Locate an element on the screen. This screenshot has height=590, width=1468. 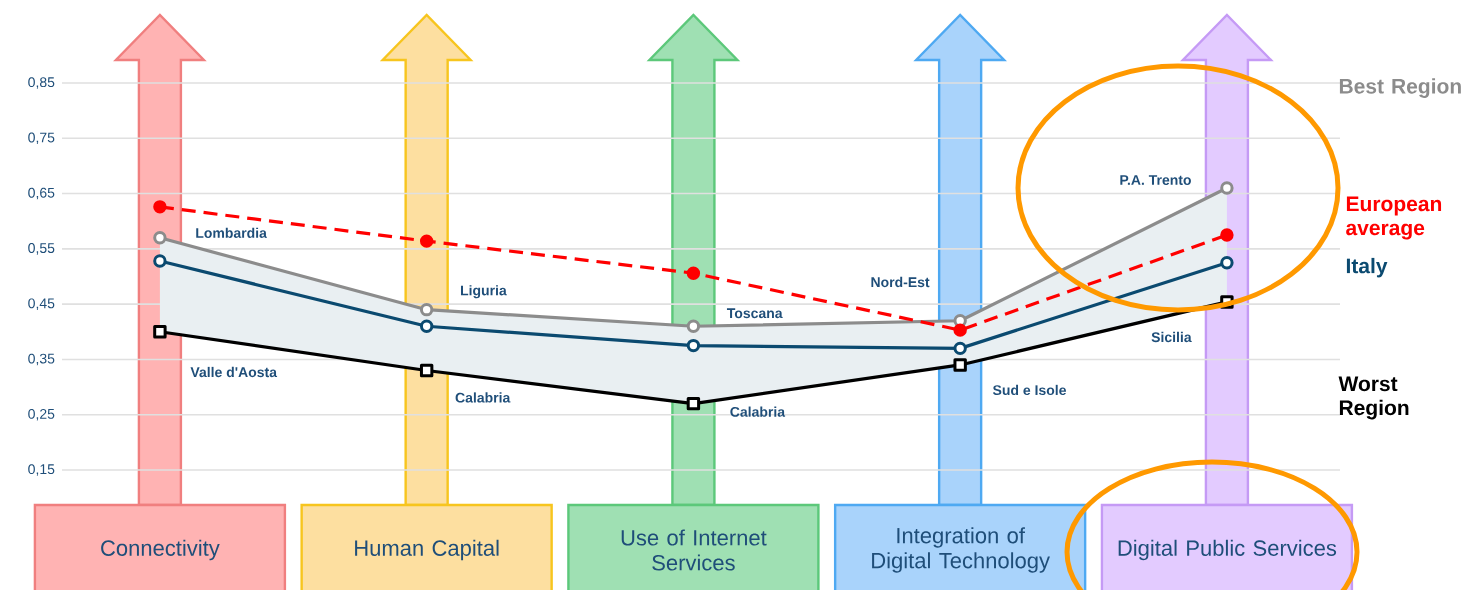
annotation: P.A. Trento is located at coordinates (1155, 180).